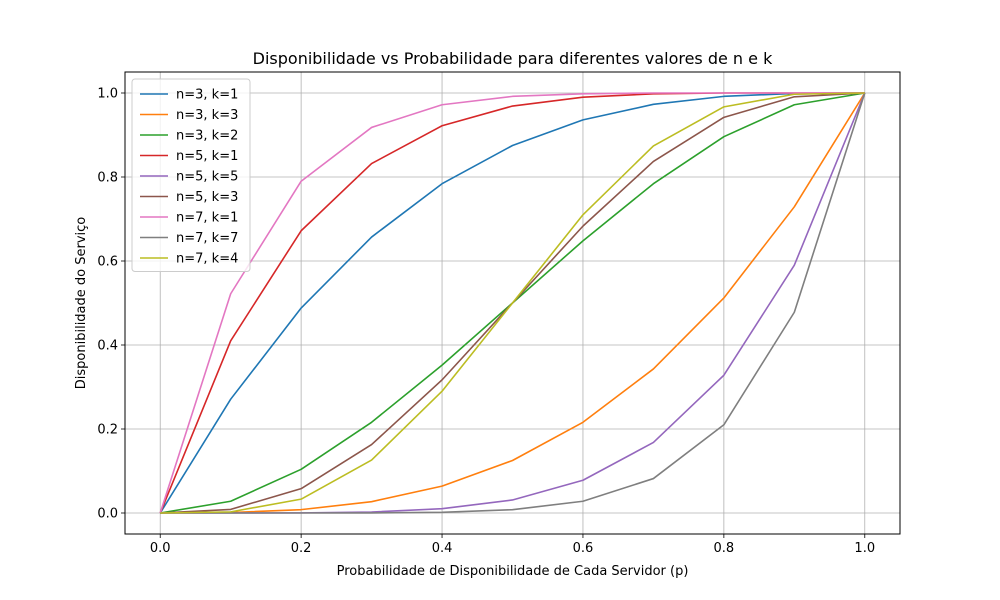  I want to click on y-axis-ticks: 0.0 0.2 0.4 0.6 0.8 1.0, so click(111, 304).